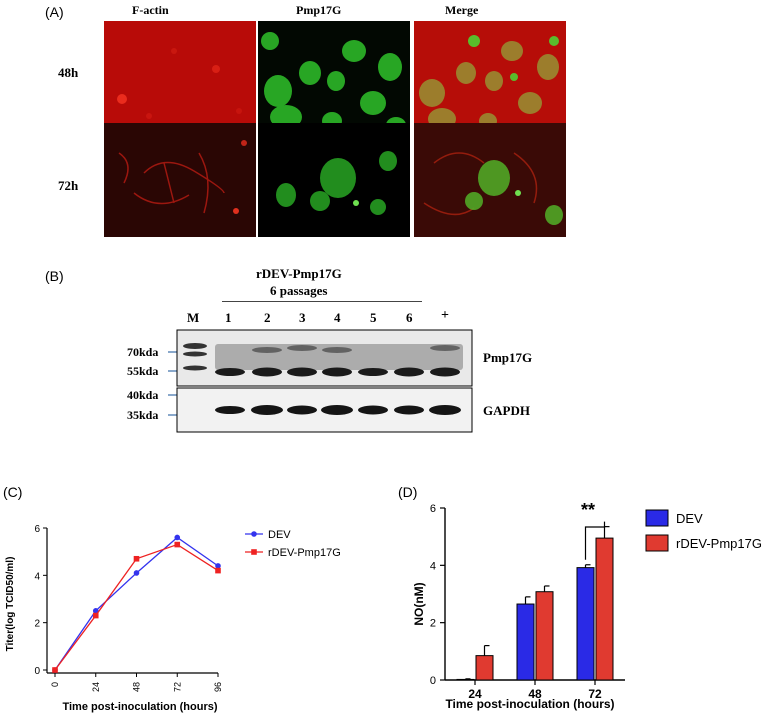 The width and height of the screenshot is (762, 714). I want to click on band-label-pmp17g: Pmp17G, so click(508, 357).